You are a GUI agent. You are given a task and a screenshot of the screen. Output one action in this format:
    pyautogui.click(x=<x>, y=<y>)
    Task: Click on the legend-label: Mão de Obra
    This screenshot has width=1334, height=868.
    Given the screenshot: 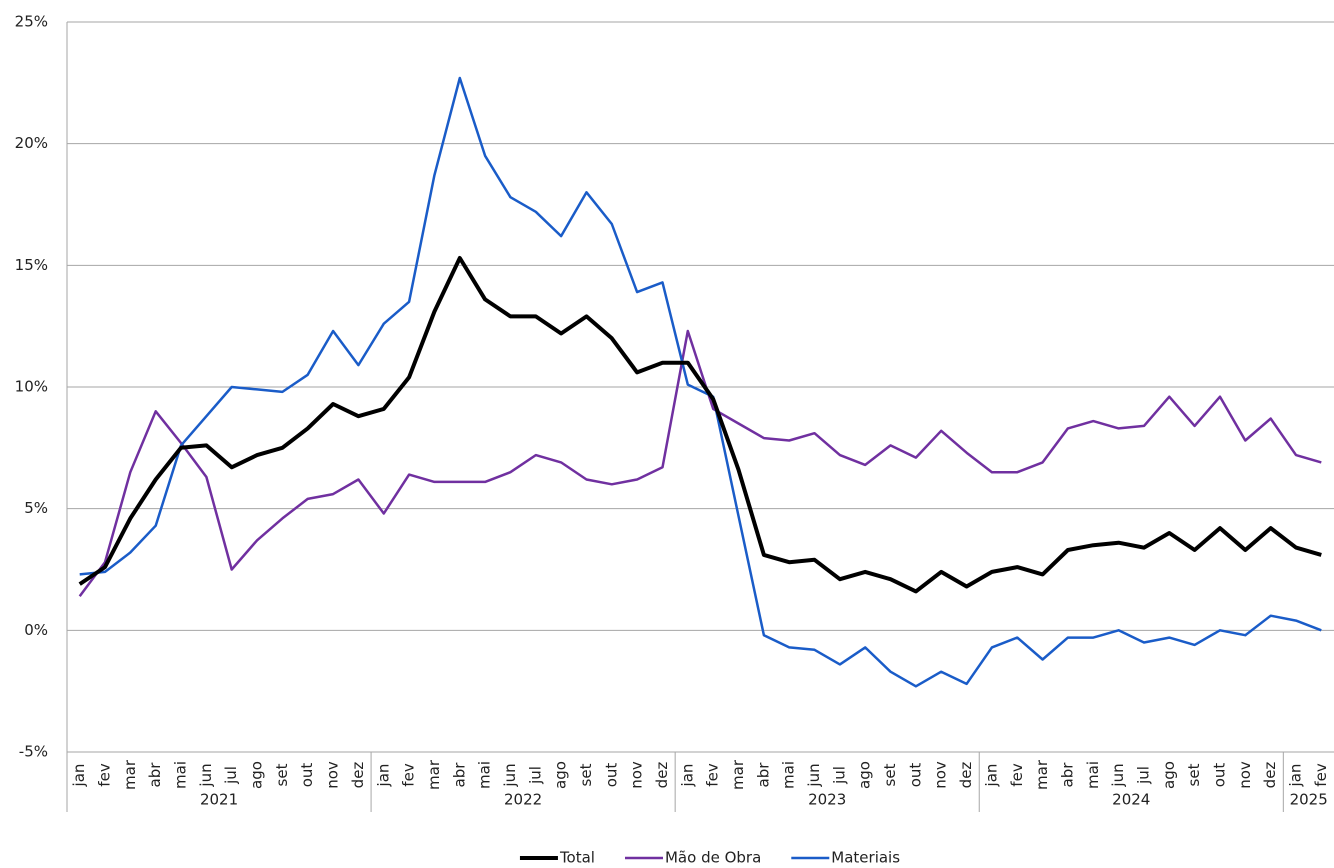 What is the action you would take?
    pyautogui.click(x=713, y=858)
    